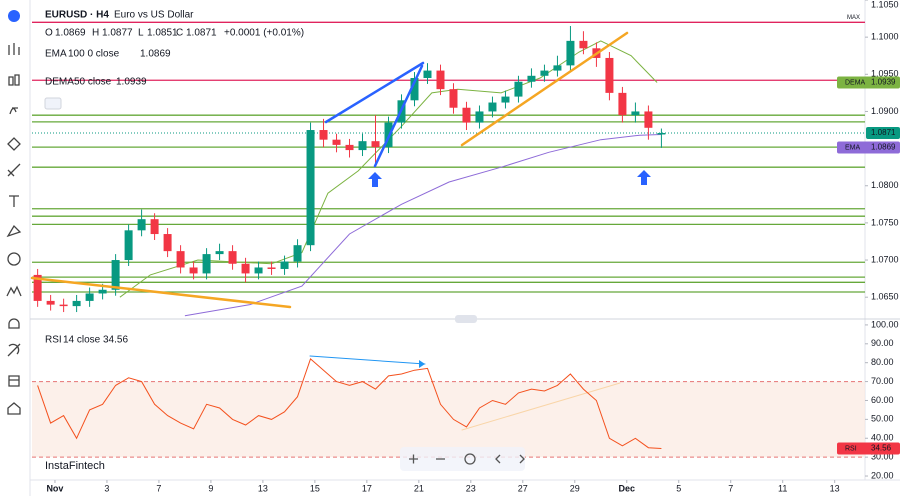 The height and width of the screenshot is (501, 900). What do you see at coordinates (14, 80) in the screenshot?
I see `tool-bars` at bounding box center [14, 80].